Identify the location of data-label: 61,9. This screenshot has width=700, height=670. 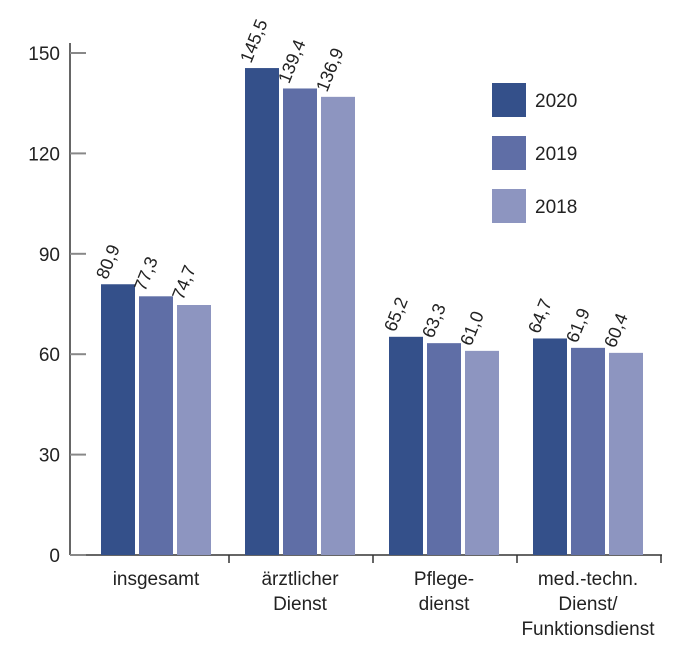
(578, 325).